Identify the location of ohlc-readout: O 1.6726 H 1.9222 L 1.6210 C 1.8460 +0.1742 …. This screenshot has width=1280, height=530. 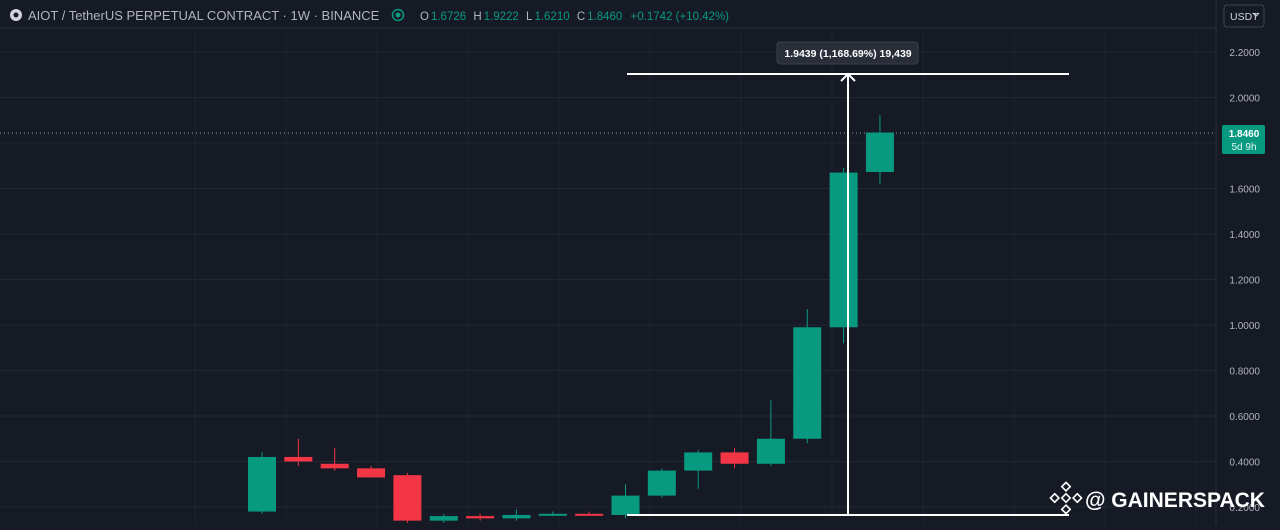
(574, 17).